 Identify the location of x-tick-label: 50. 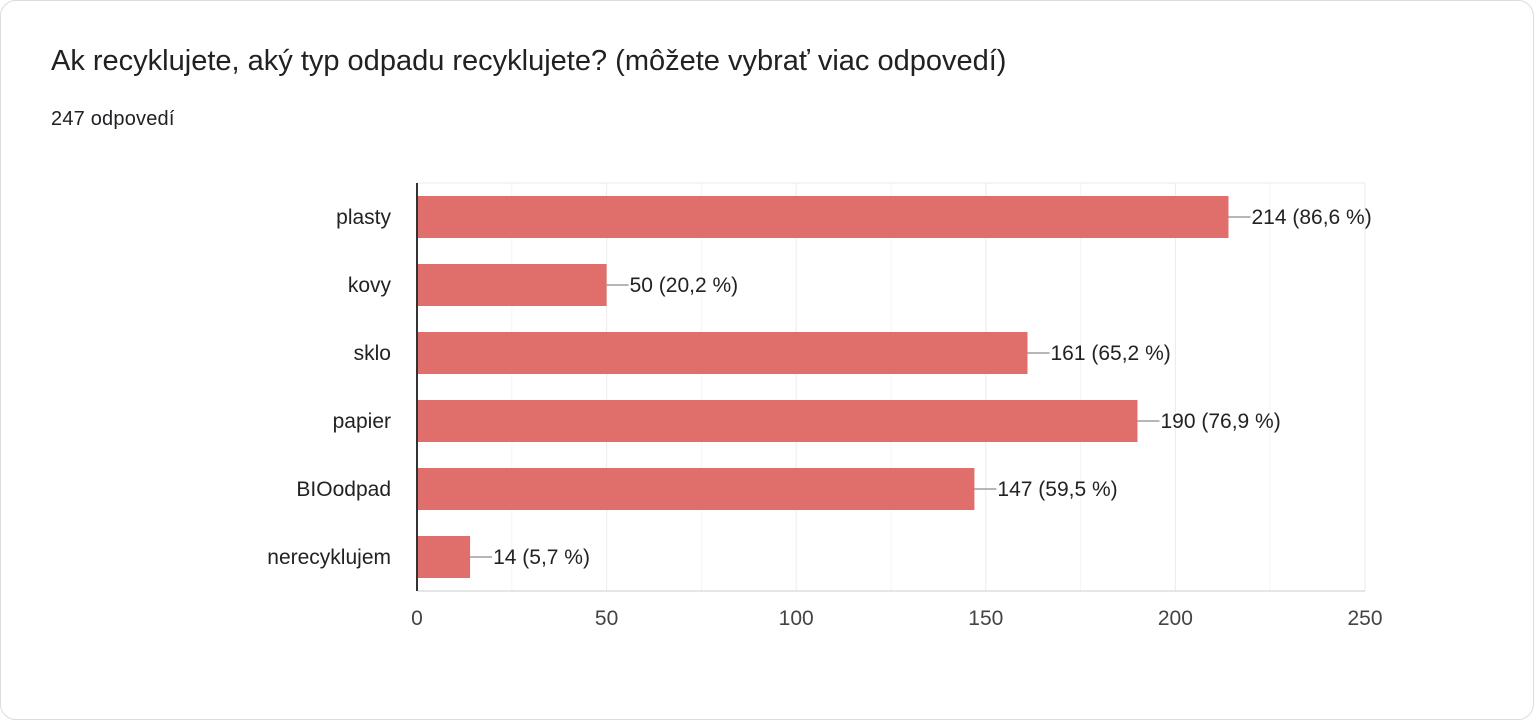
(606, 618).